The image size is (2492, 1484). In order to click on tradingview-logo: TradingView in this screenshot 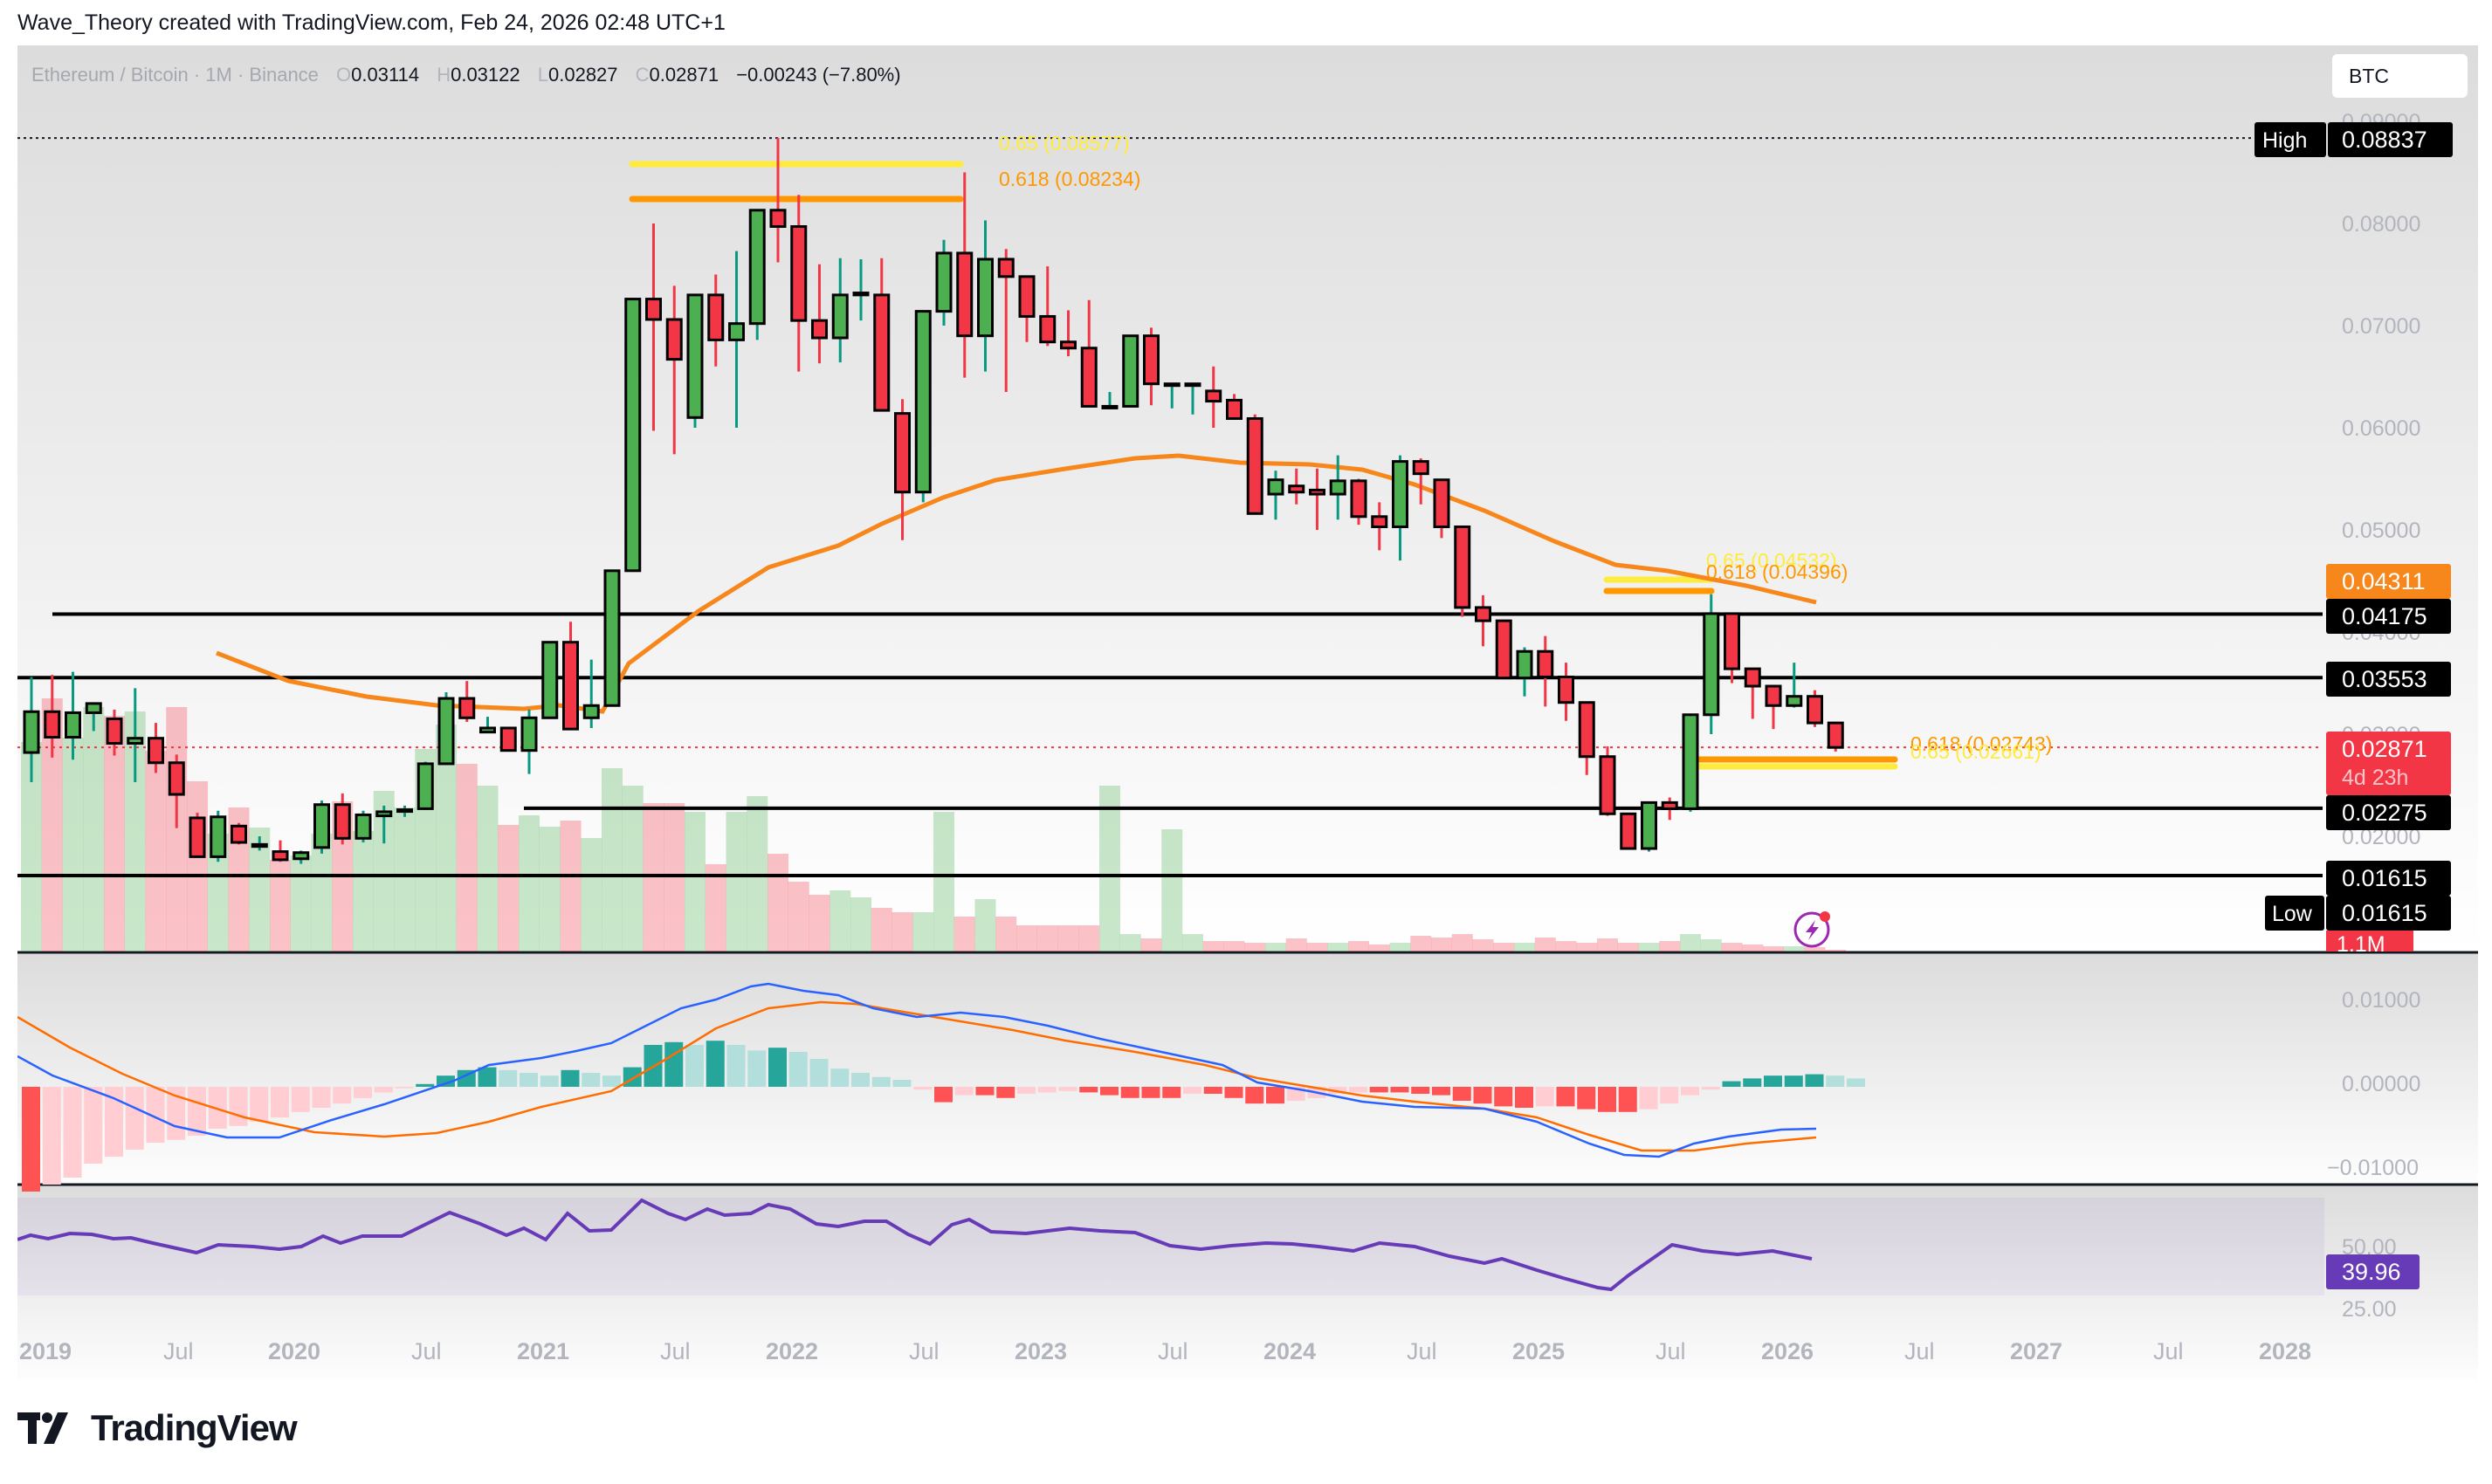, I will do `click(158, 1428)`.